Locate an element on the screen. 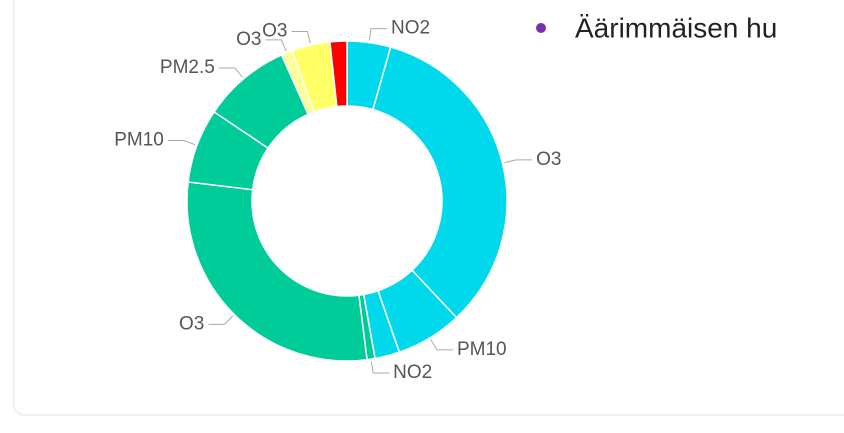  segment-label: PM2.5 is located at coordinates (187, 67).